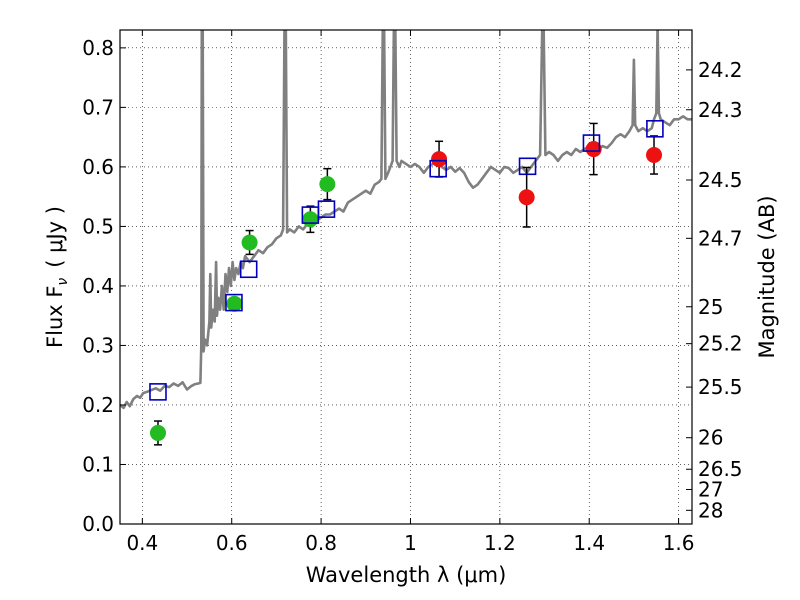  I want to click on y-tick-label: 0.3, so click(98, 345).